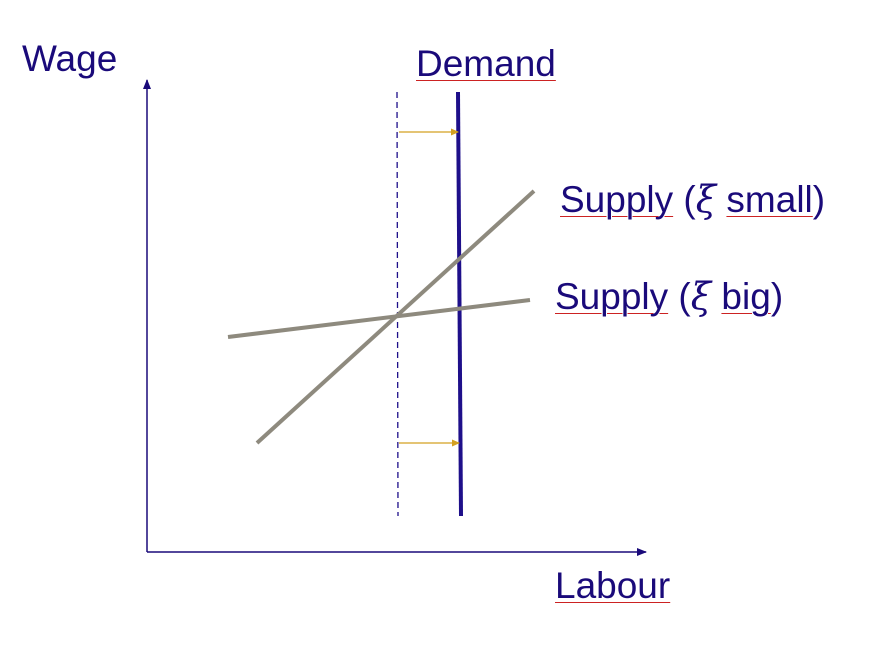 The height and width of the screenshot is (655, 873). What do you see at coordinates (684, 296) in the screenshot?
I see `supply-big-open-paren: (` at bounding box center [684, 296].